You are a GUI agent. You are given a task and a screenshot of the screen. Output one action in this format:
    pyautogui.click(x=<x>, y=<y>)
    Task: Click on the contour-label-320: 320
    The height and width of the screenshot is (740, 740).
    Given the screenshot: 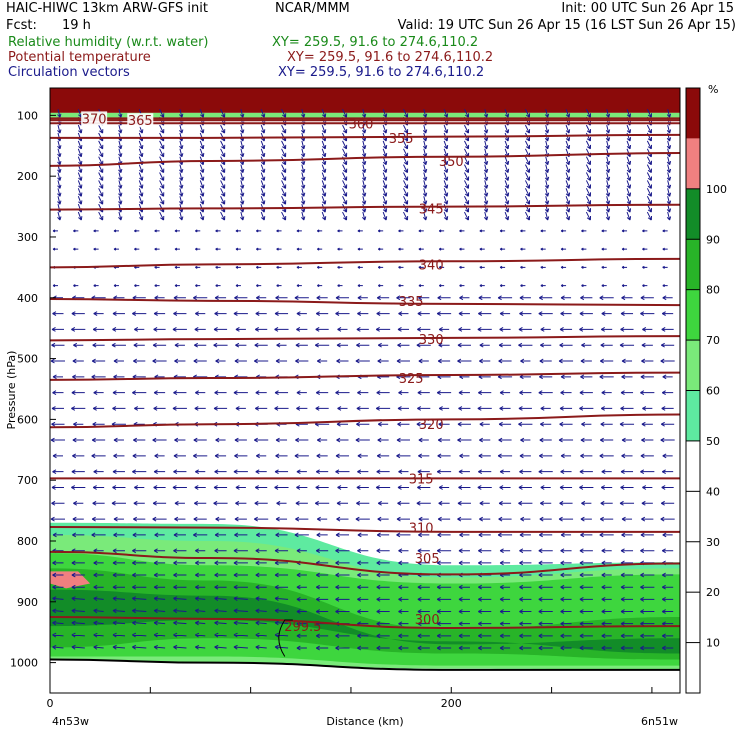 What is the action you would take?
    pyautogui.click(x=431, y=425)
    